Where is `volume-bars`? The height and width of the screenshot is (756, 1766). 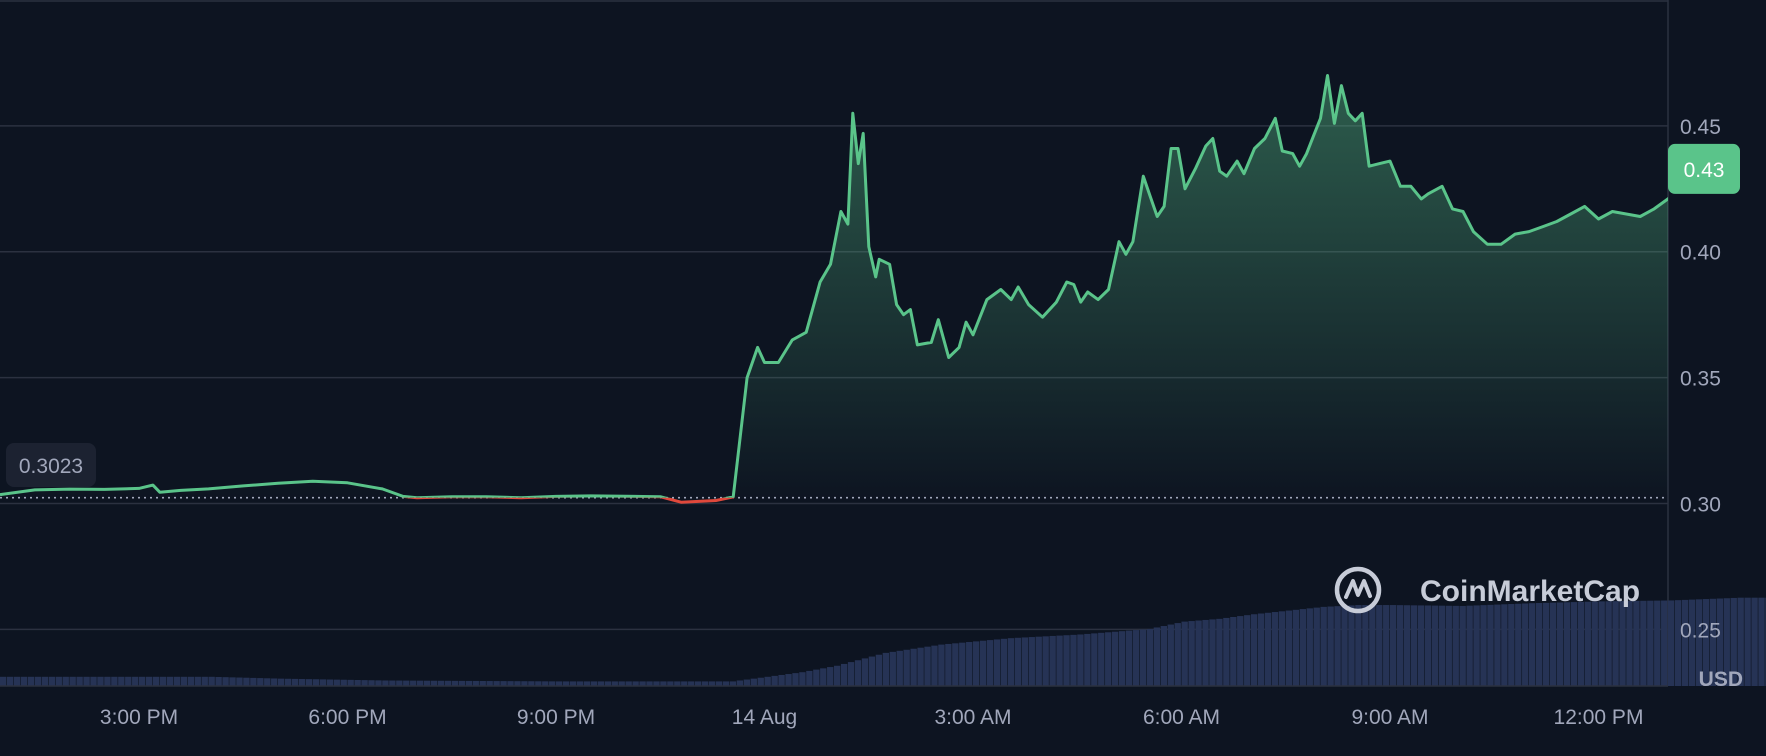
volume-bars is located at coordinates (883, 641).